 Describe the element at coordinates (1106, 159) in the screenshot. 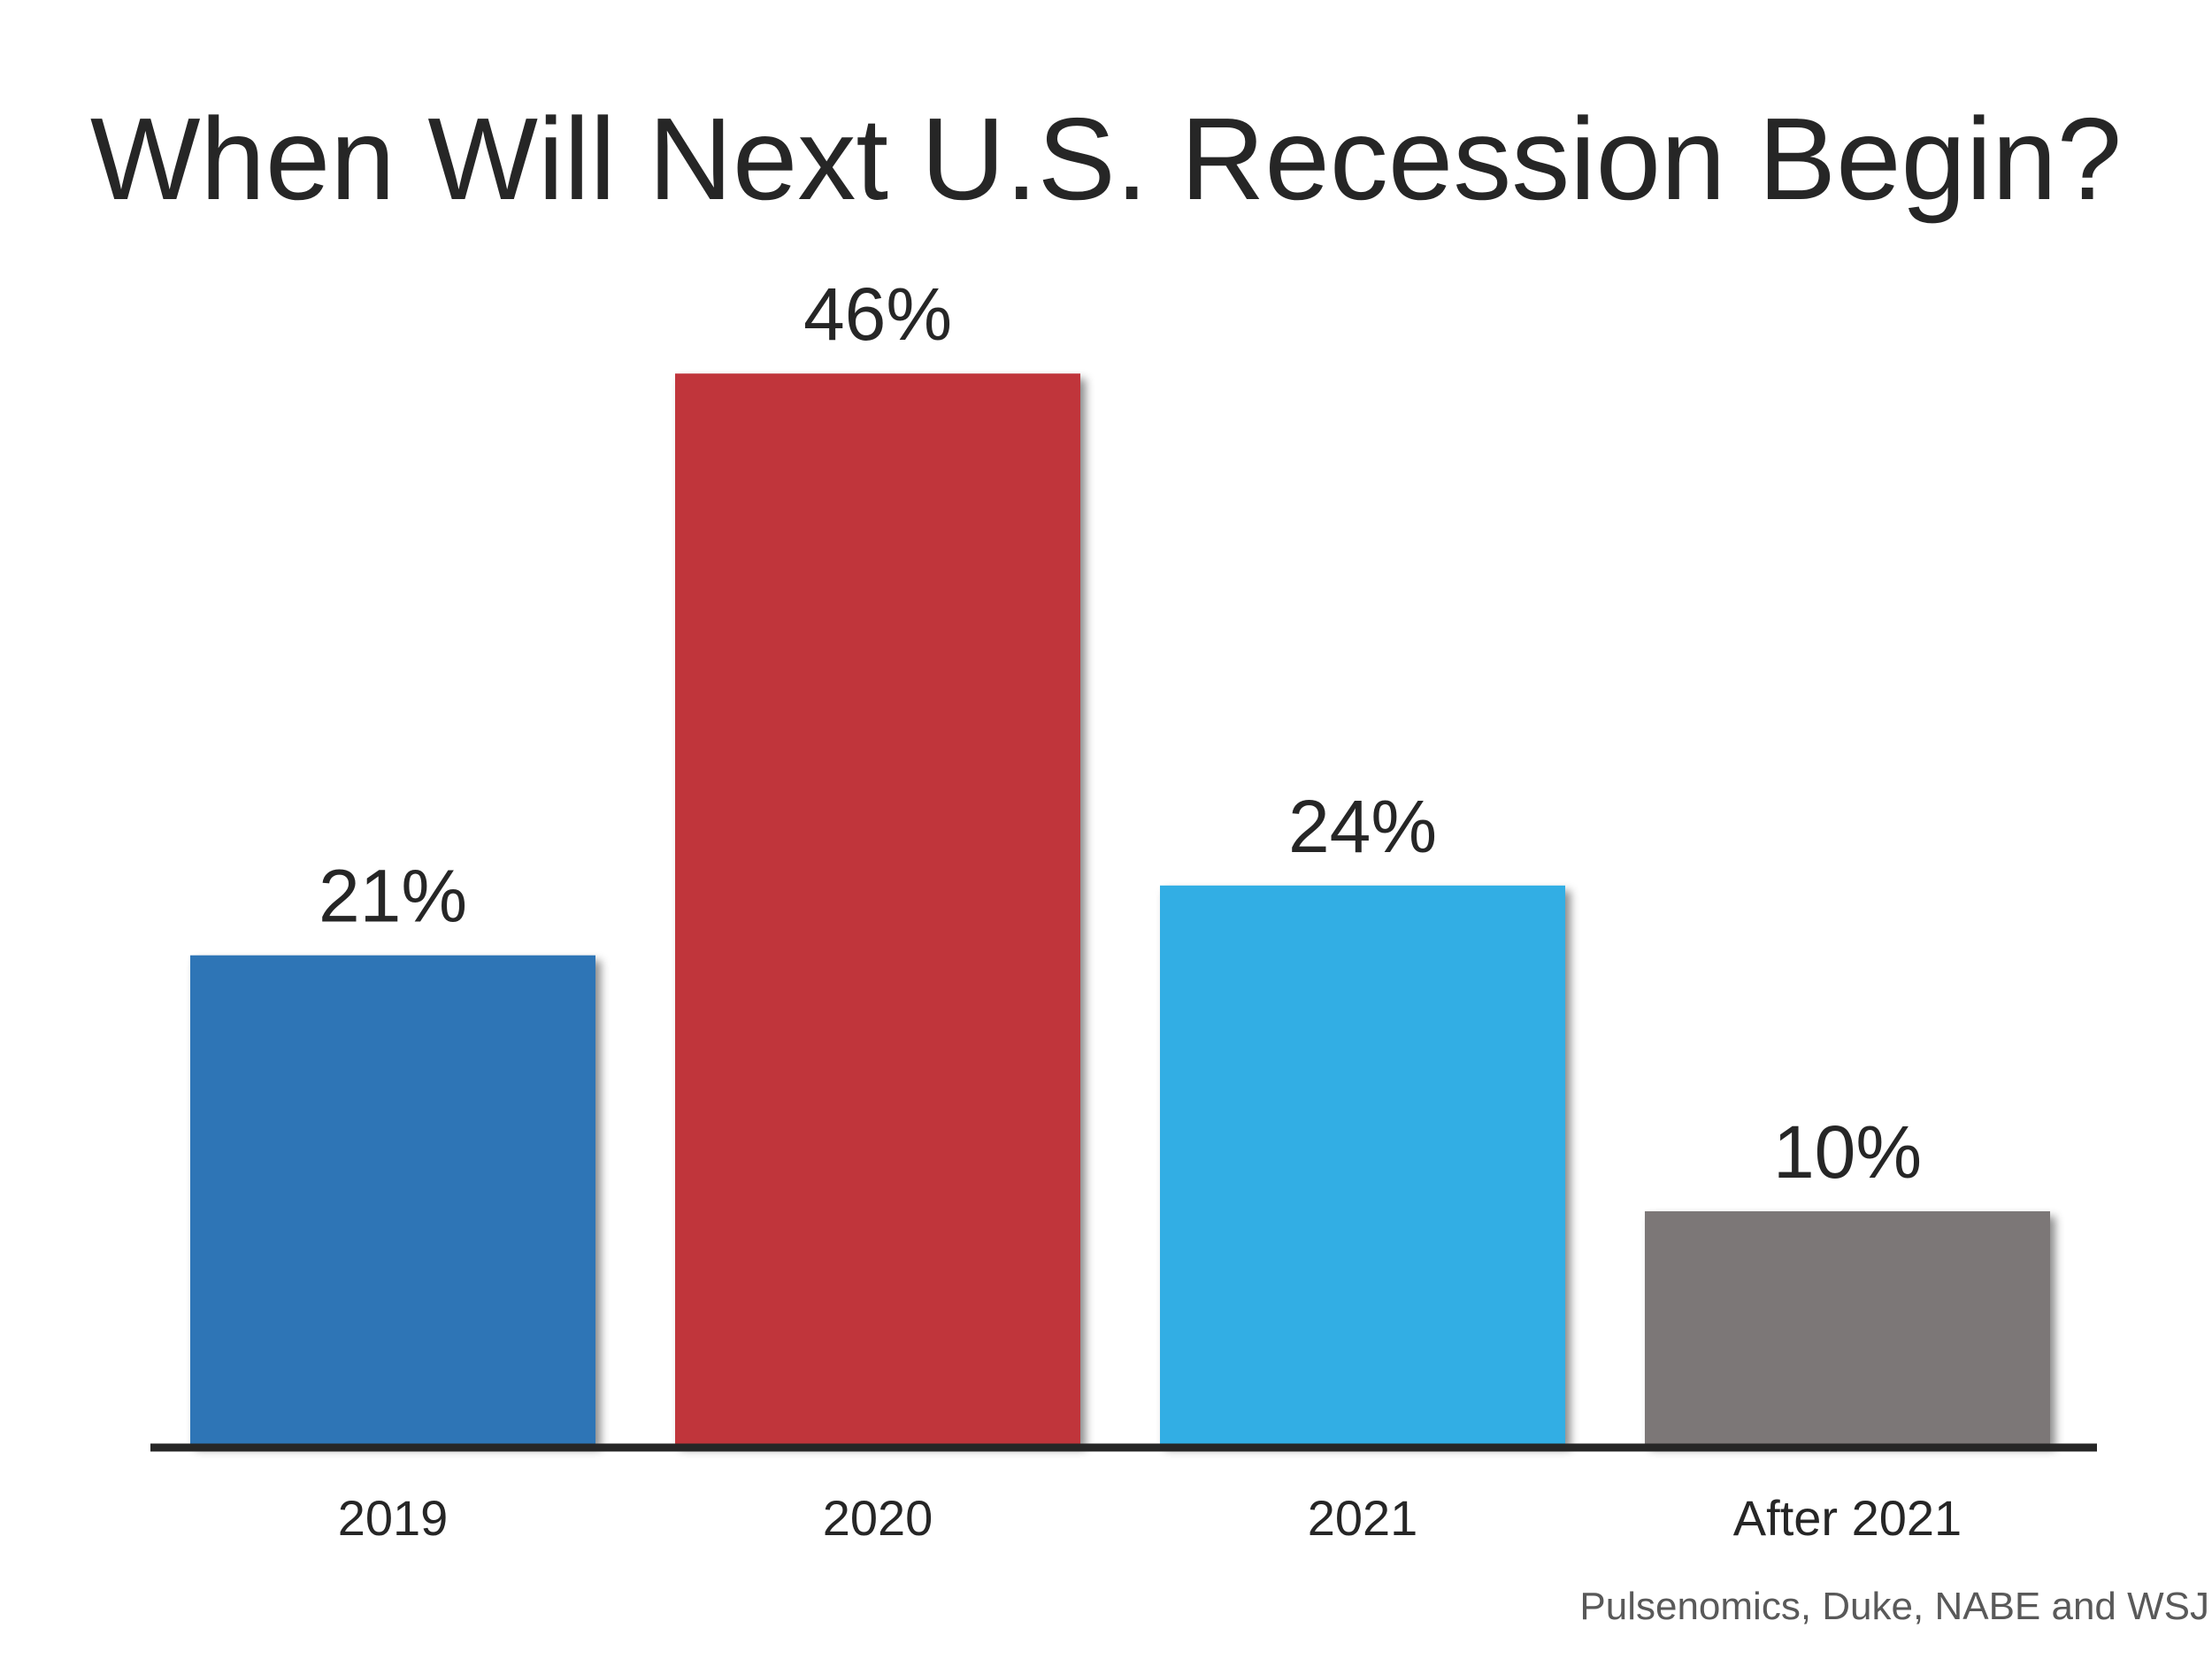

I see `chart-title: When Will Next U.S. Recession Begin?` at that location.